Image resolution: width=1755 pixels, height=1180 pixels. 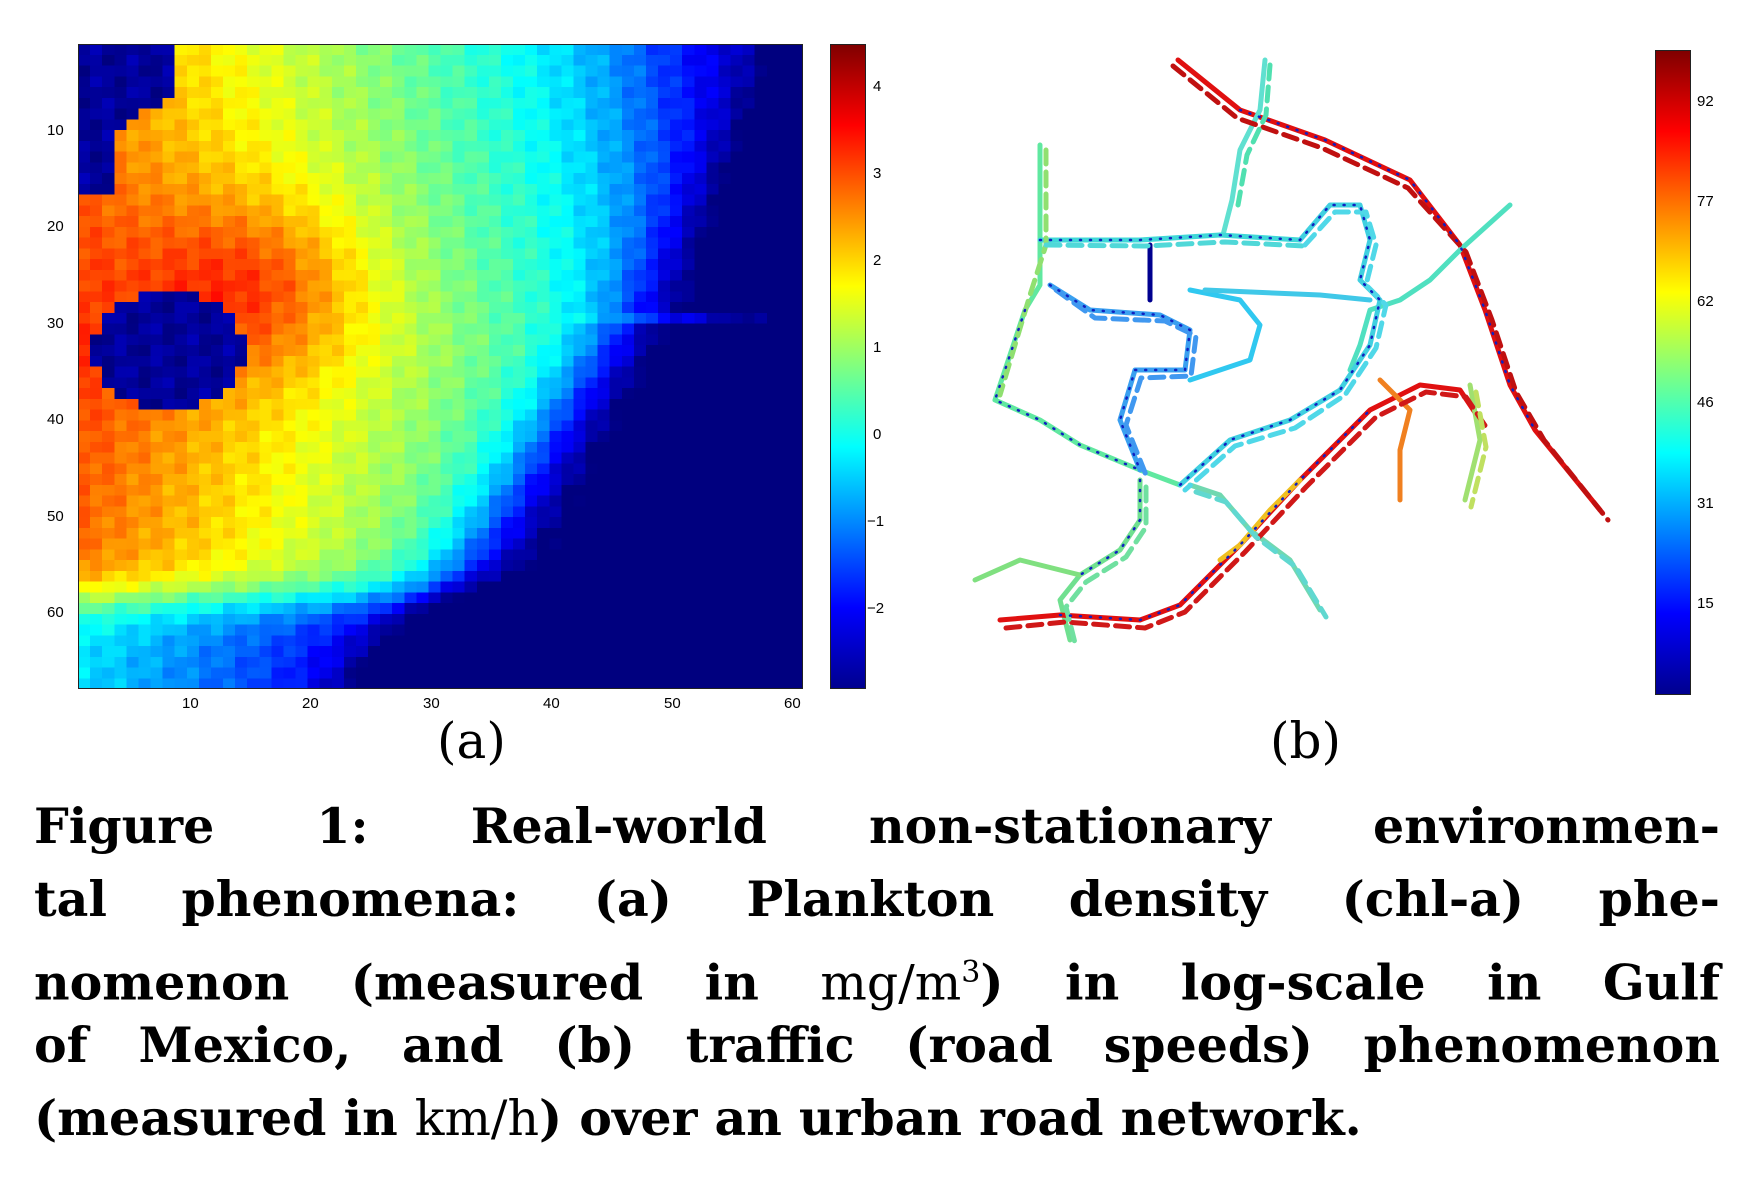 I want to click on colorbar-a-tick: 4, so click(x=877, y=86).